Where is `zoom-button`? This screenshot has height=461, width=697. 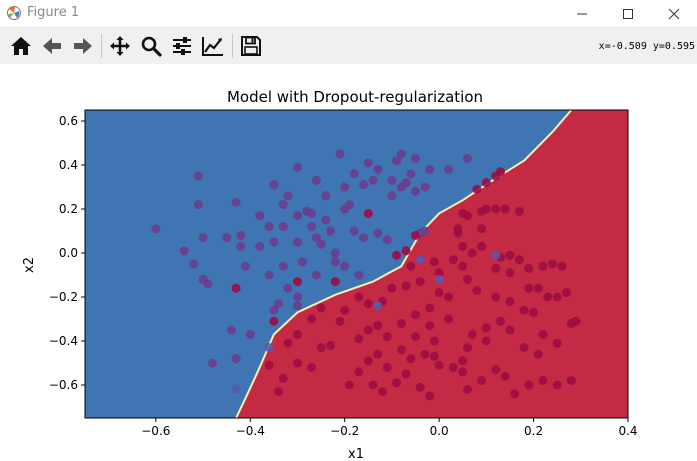
zoom-button is located at coordinates (151, 46).